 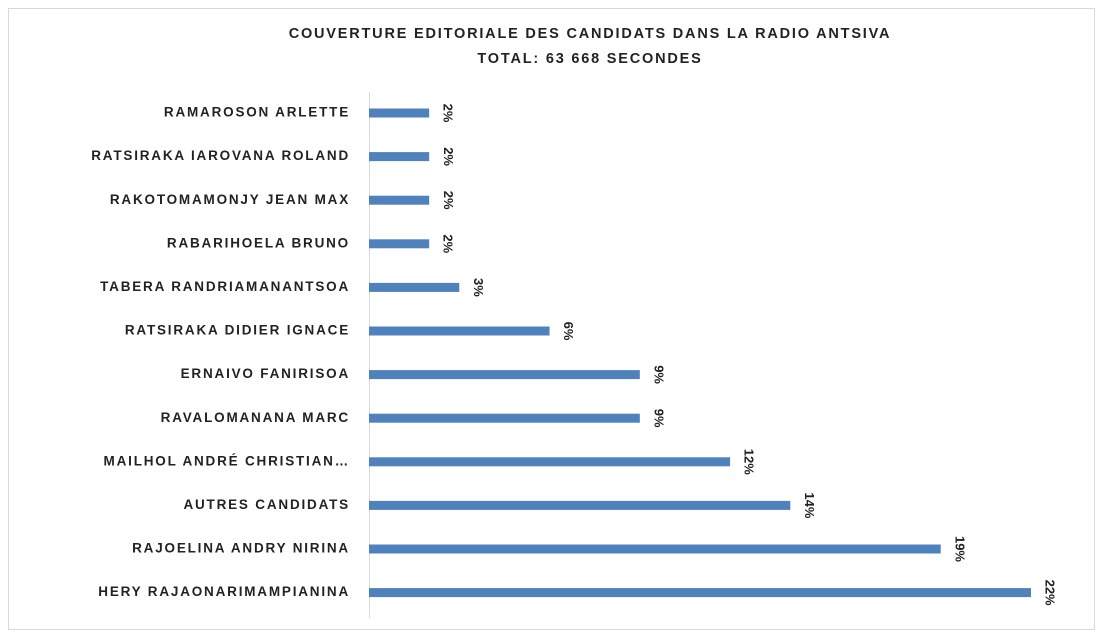 I want to click on data-label: 12%, so click(x=749, y=462).